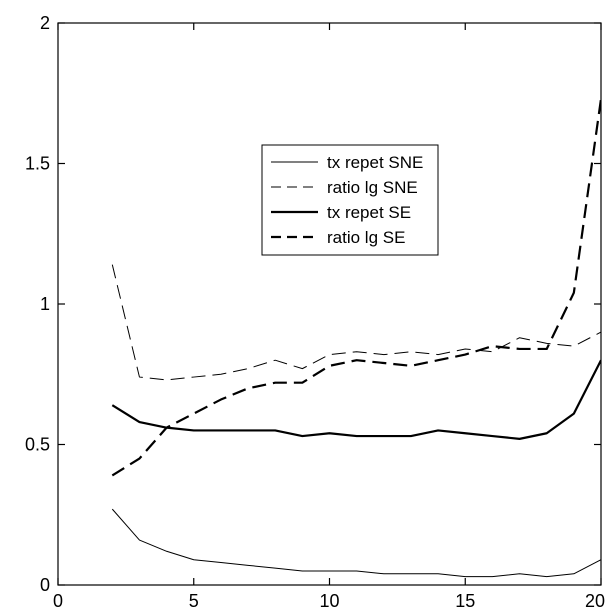 The height and width of the screenshot is (612, 615). I want to click on y-tick-label: 0, so click(45, 585).